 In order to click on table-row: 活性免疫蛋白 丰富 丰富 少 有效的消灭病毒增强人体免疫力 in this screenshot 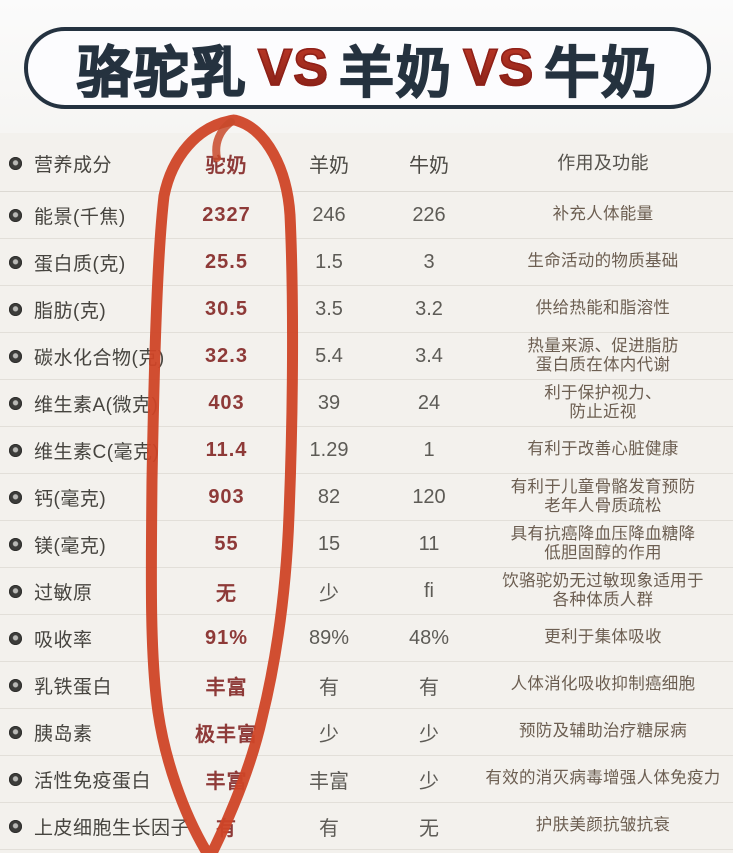, I will do `click(366, 779)`.